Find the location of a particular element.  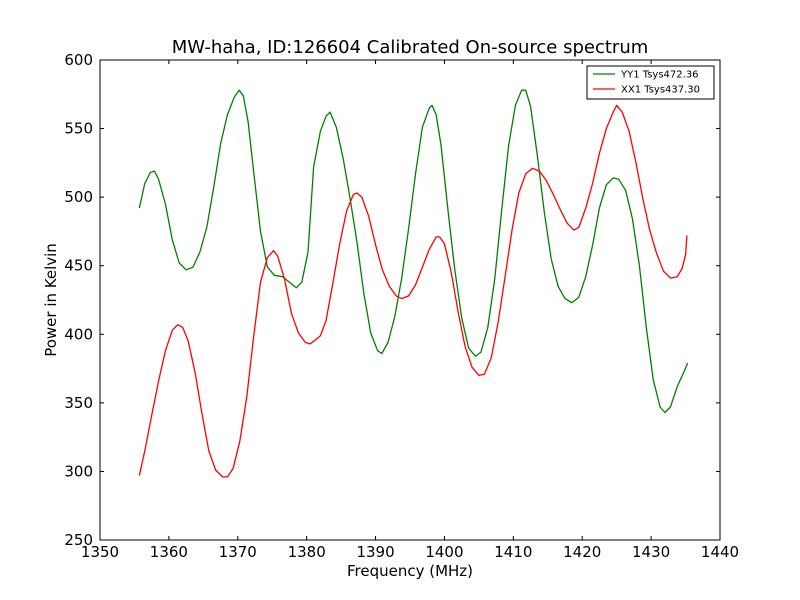

x-tick-label-9: 1440 is located at coordinates (720, 552).